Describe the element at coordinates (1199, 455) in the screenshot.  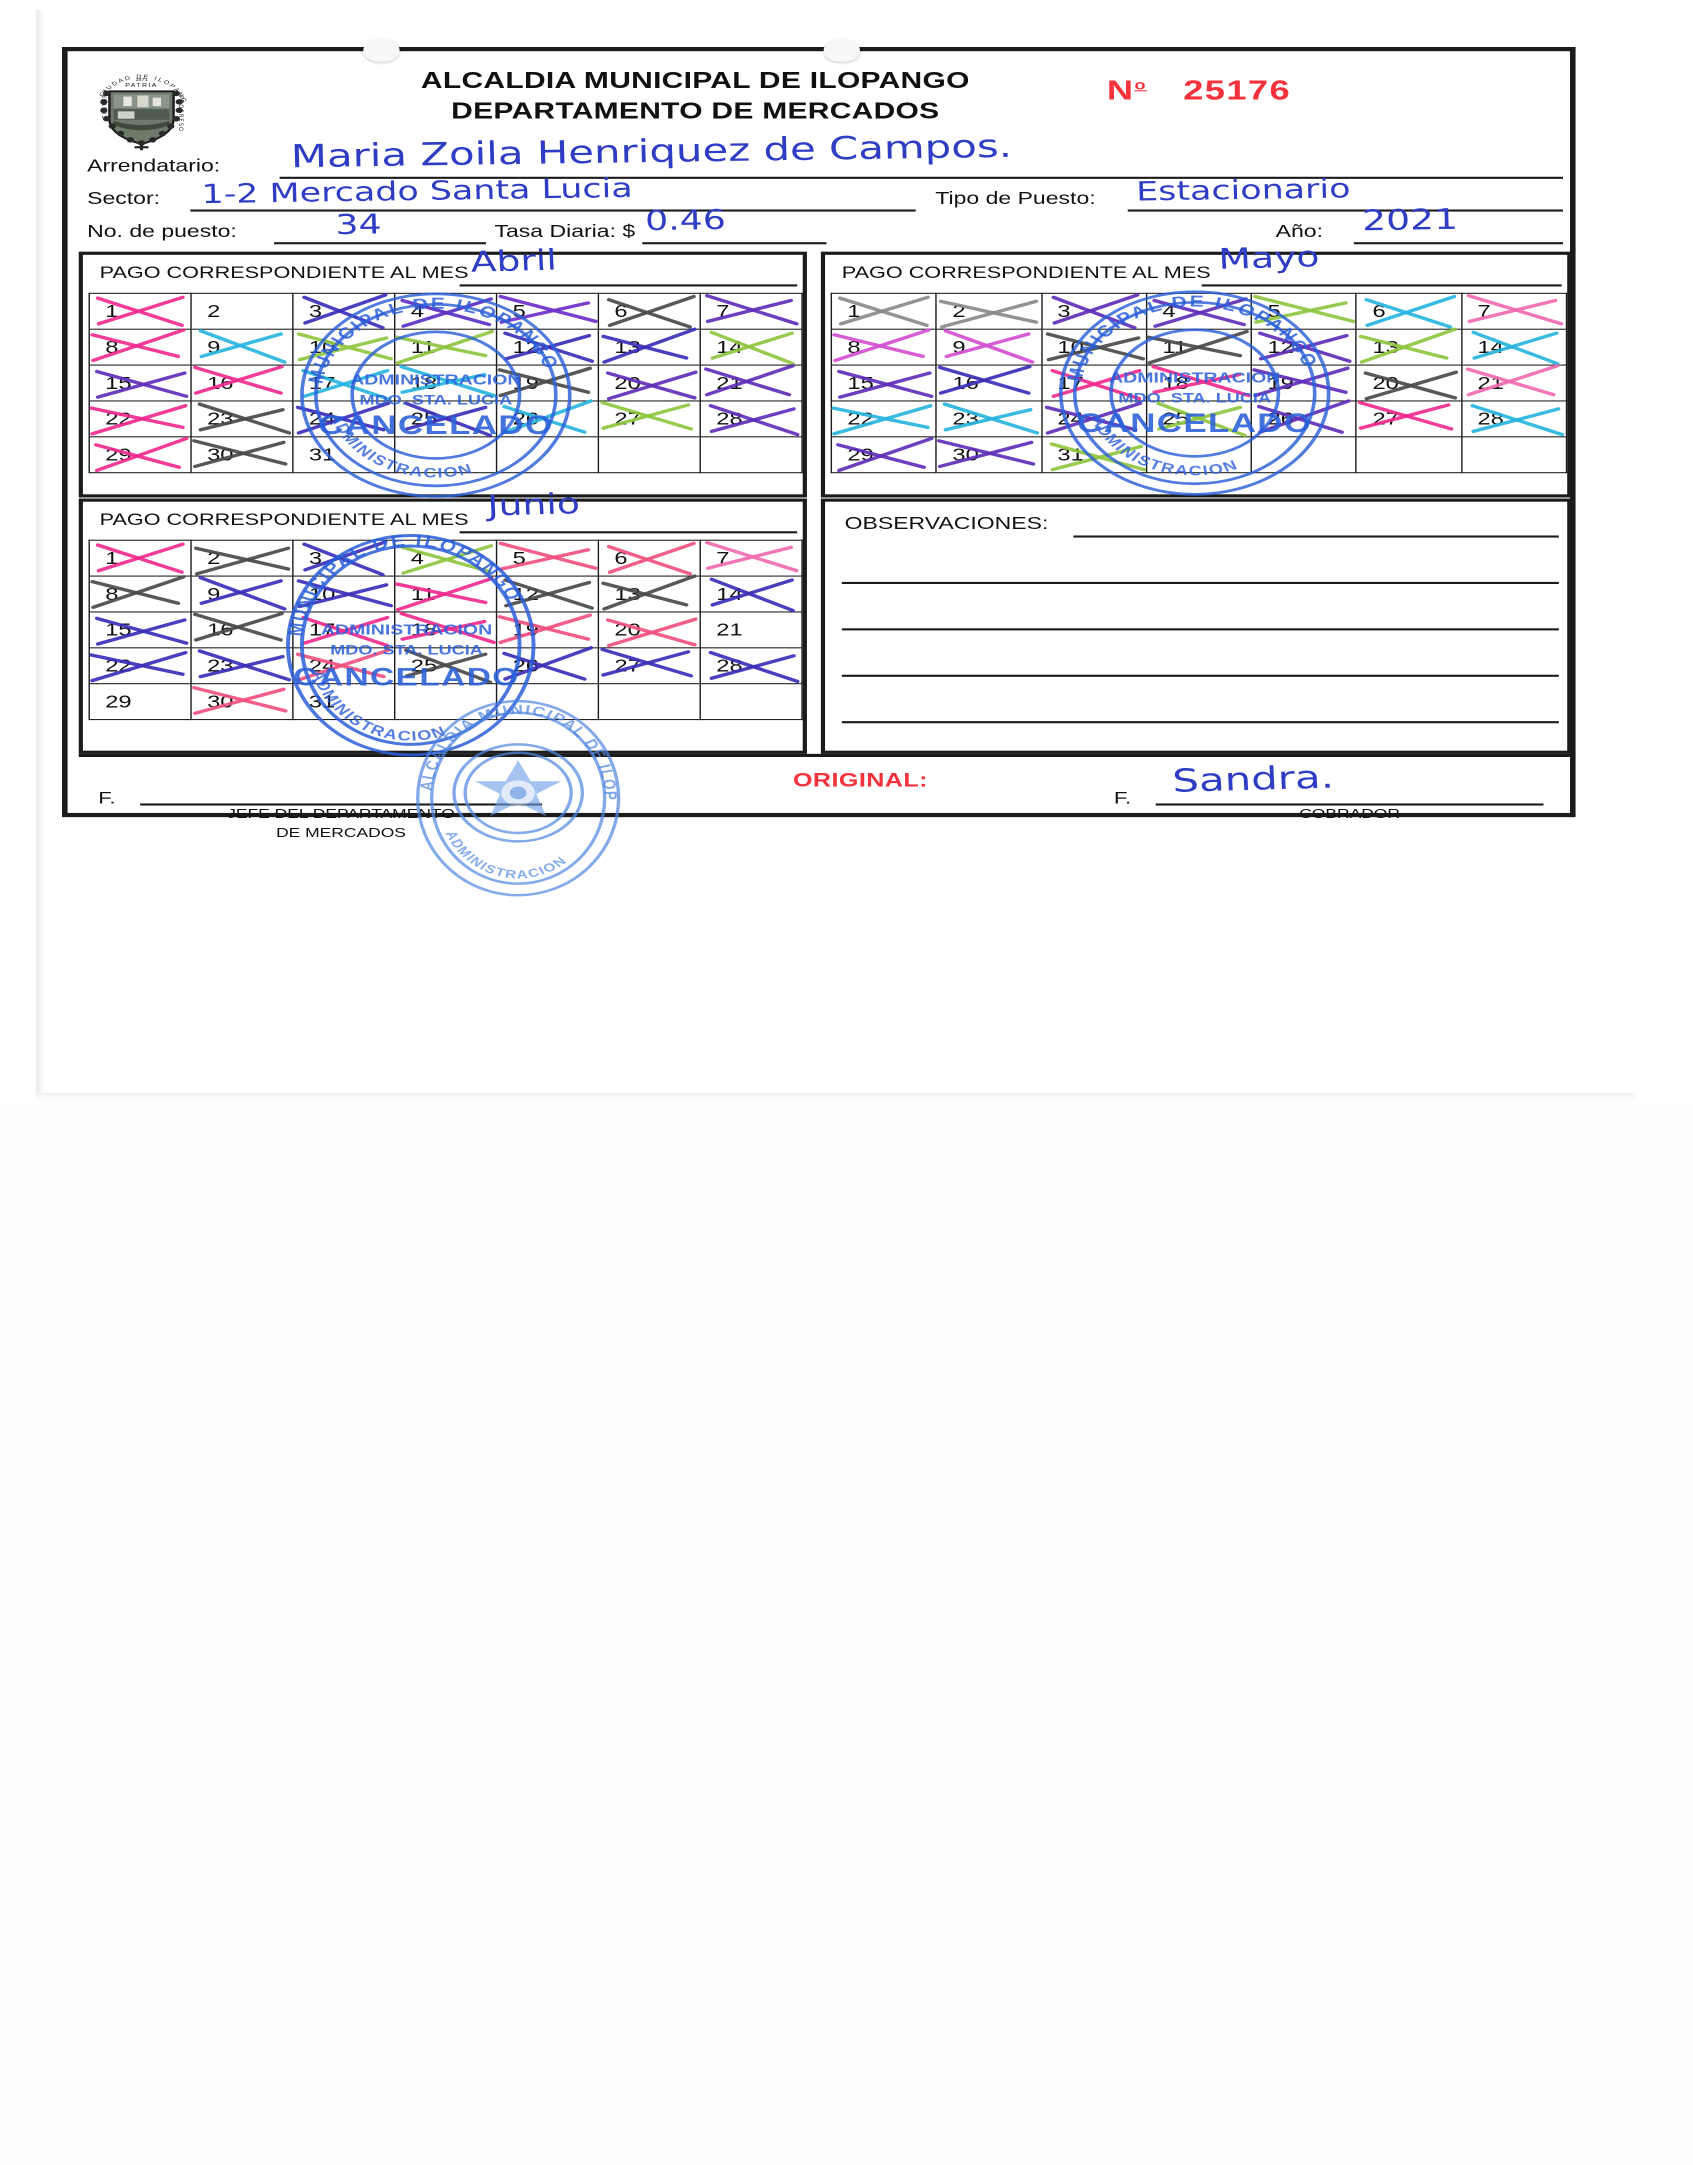
I see `day-cell-empty` at that location.